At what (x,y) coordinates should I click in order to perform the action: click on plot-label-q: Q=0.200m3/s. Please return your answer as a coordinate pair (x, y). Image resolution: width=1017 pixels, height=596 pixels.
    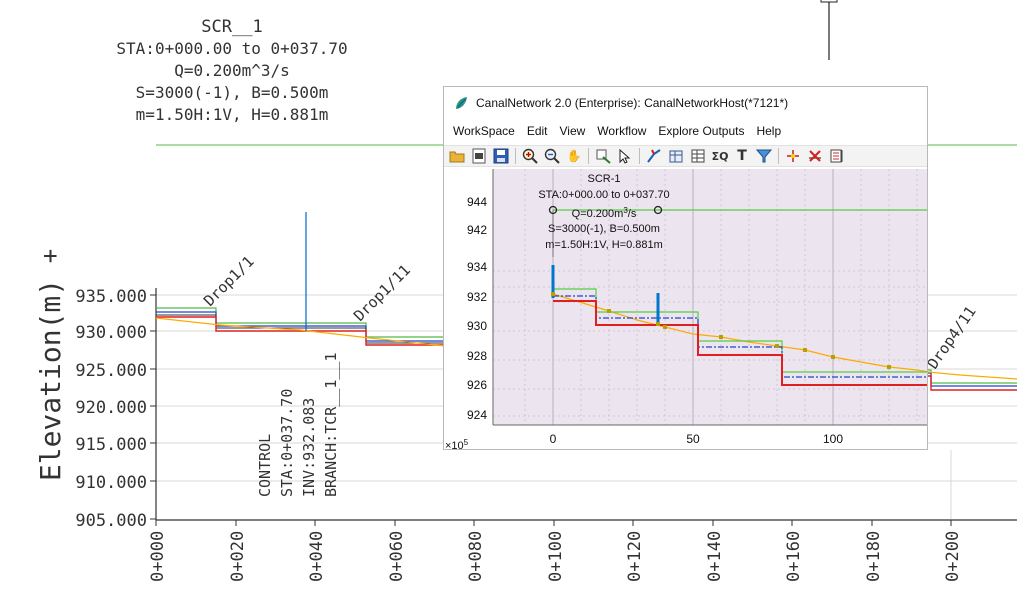
    Looking at the image, I should click on (604, 213).